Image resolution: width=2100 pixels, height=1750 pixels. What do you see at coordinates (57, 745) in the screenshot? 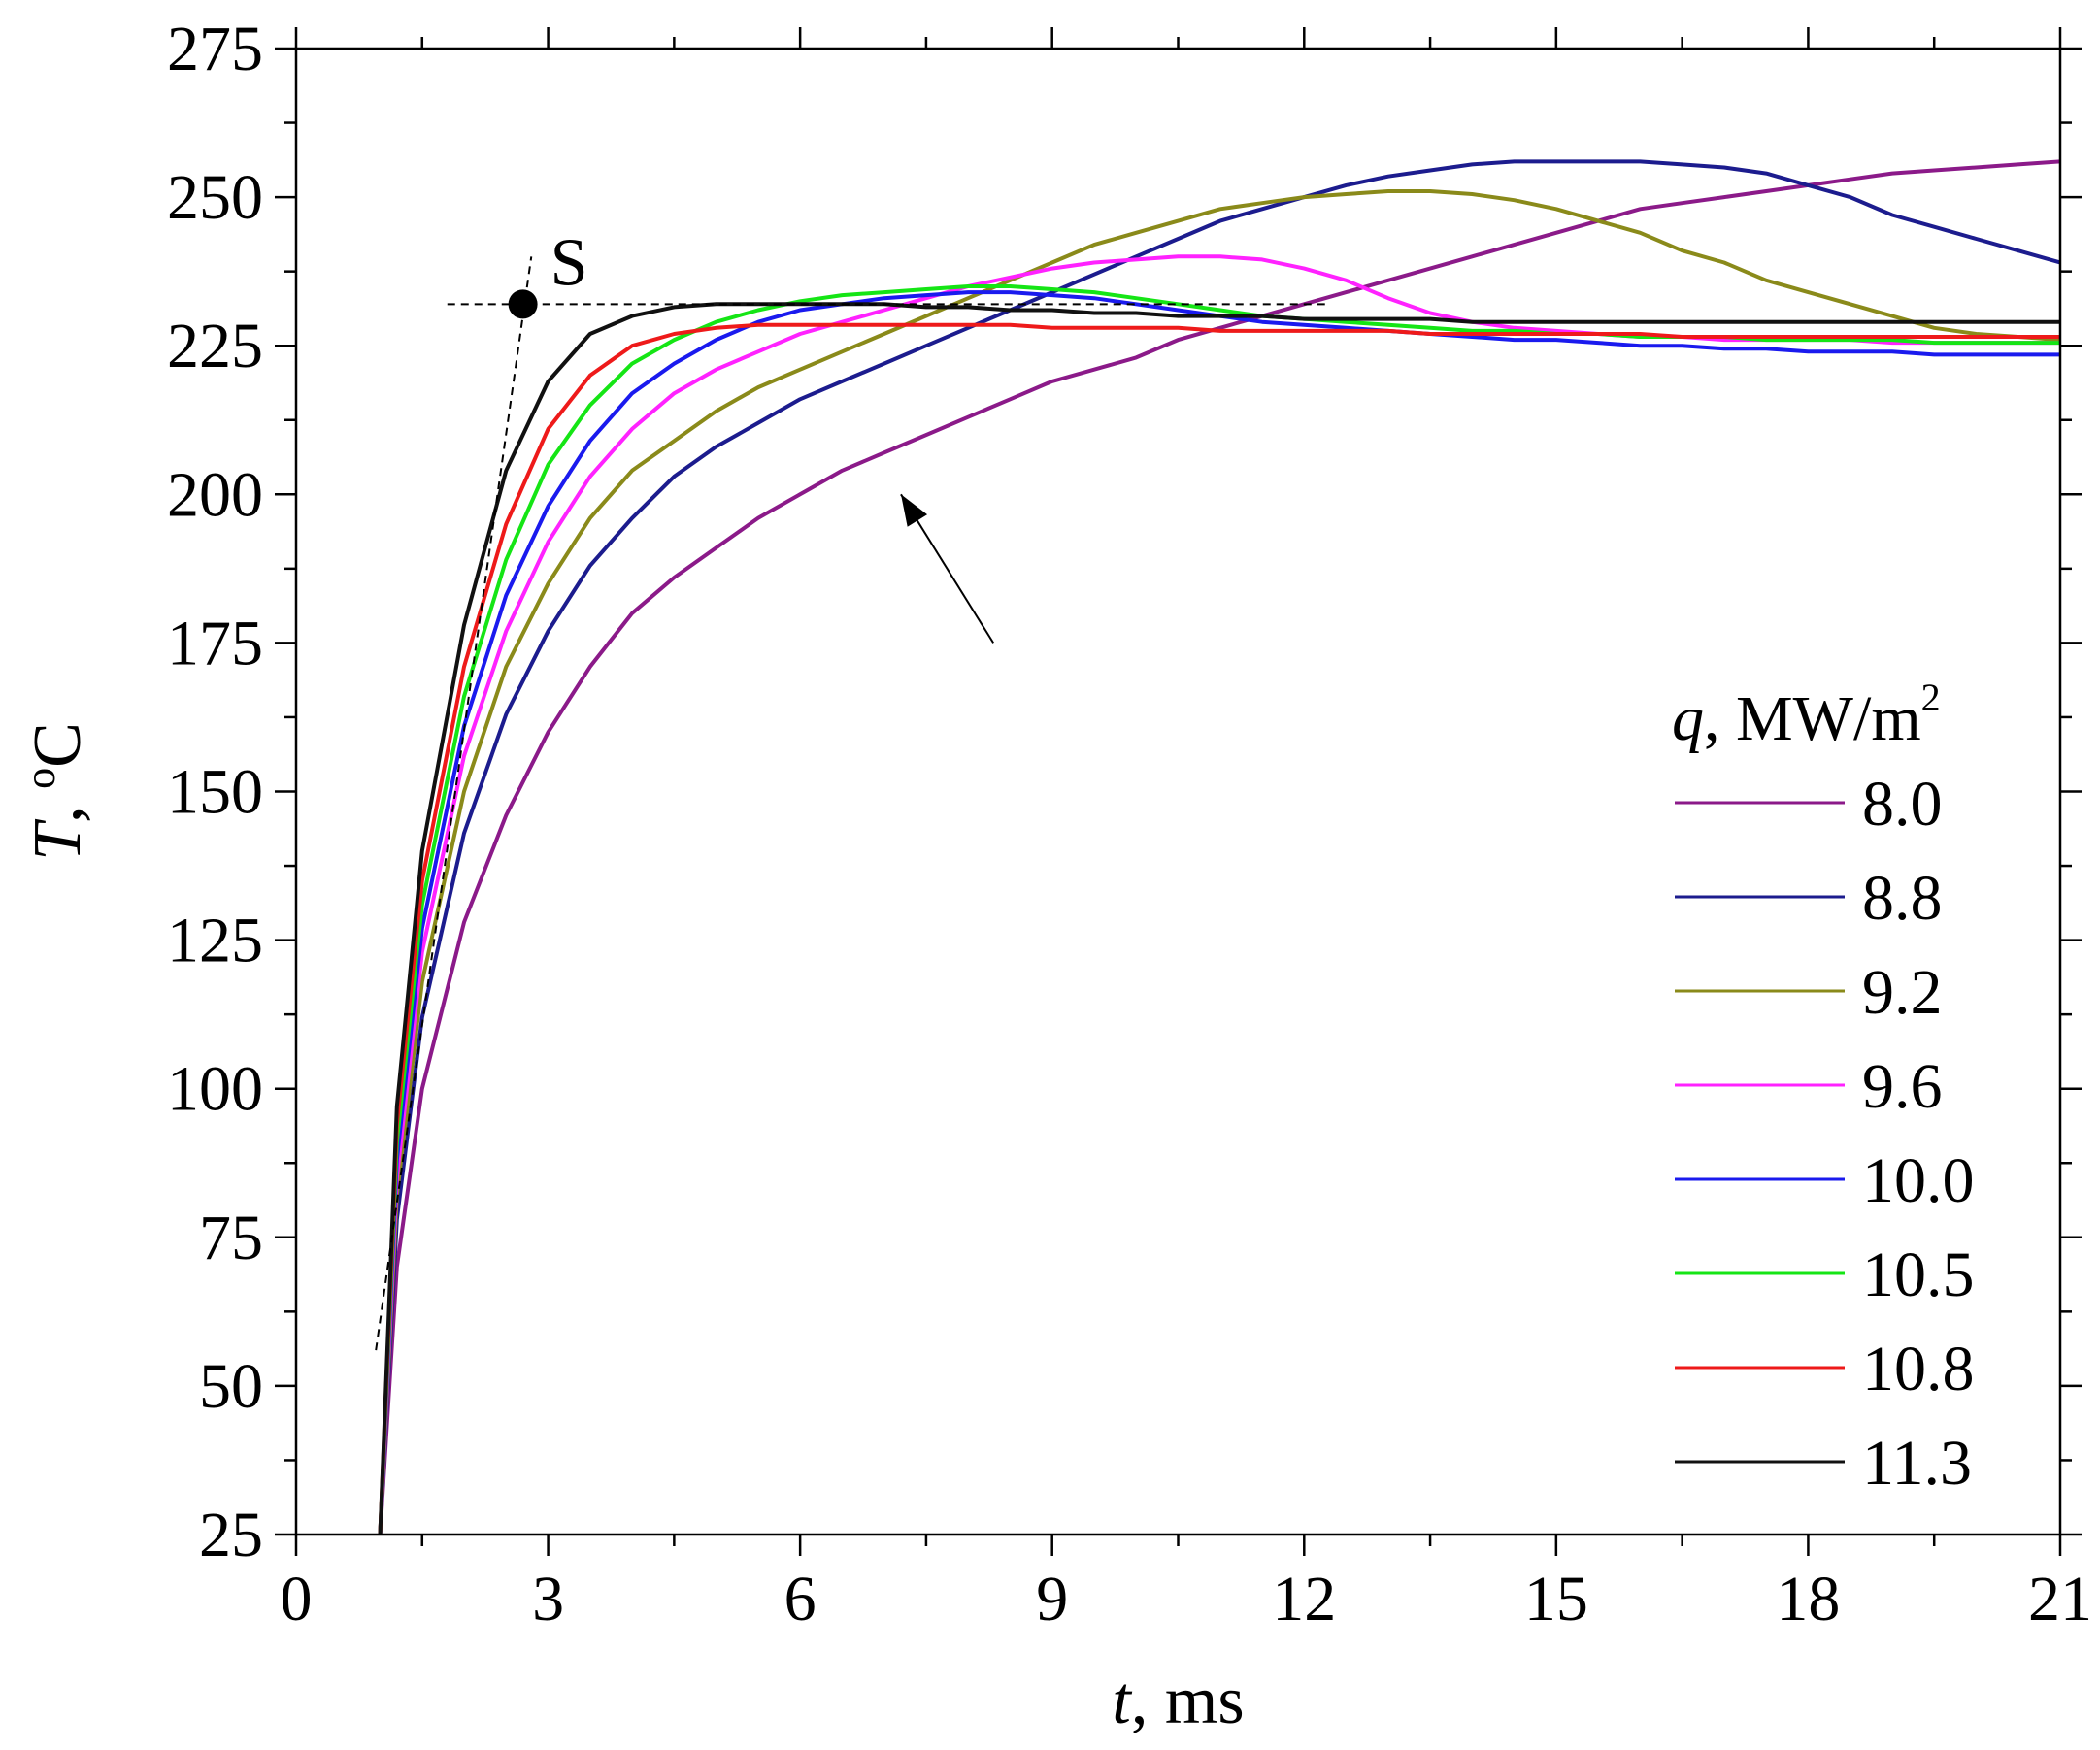
I see `y-axis-unit: C` at bounding box center [57, 745].